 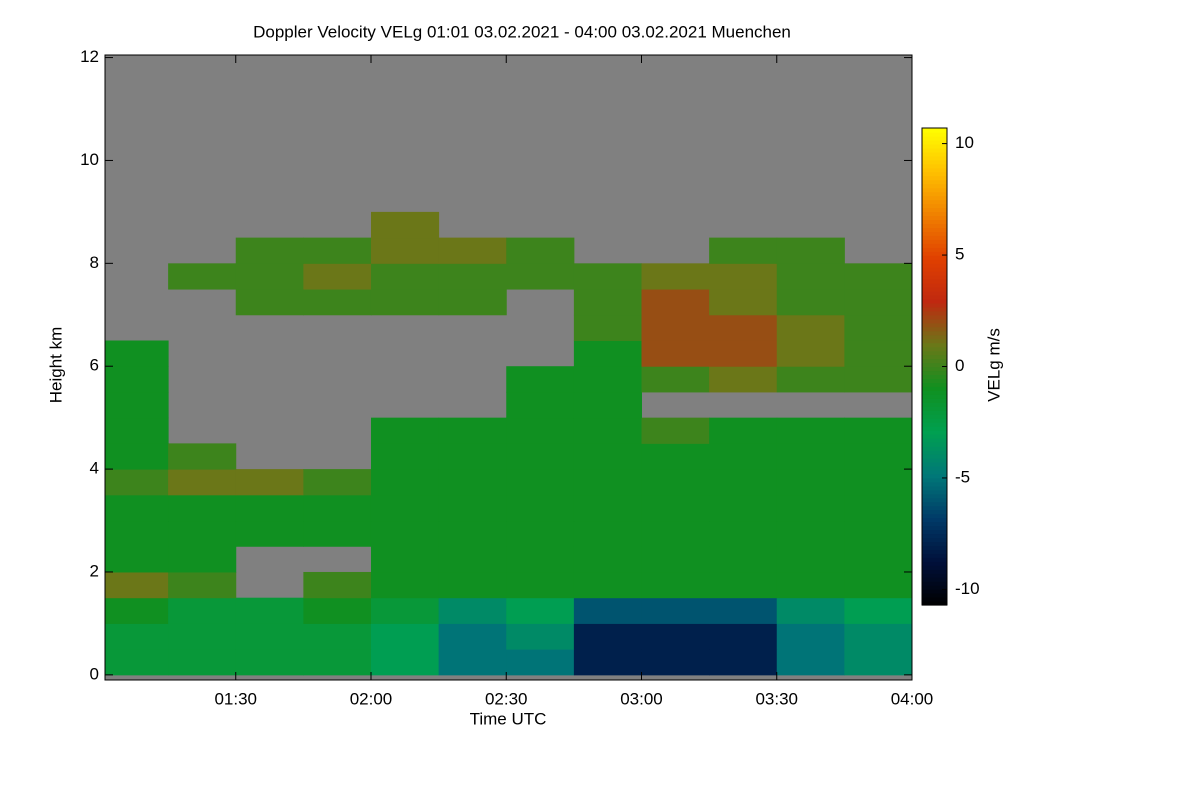 I want to click on colorbar-tick-label: 0, so click(x=959, y=365).